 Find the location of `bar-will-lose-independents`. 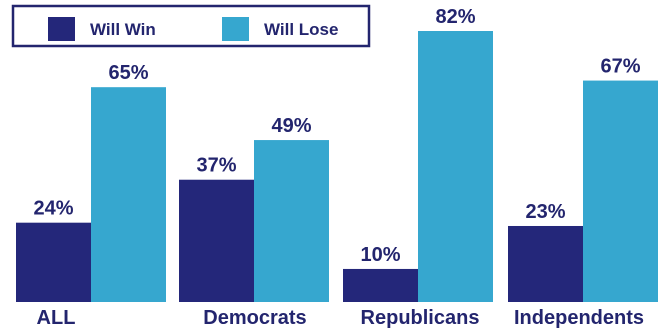

bar-will-lose-independents is located at coordinates (620, 191).